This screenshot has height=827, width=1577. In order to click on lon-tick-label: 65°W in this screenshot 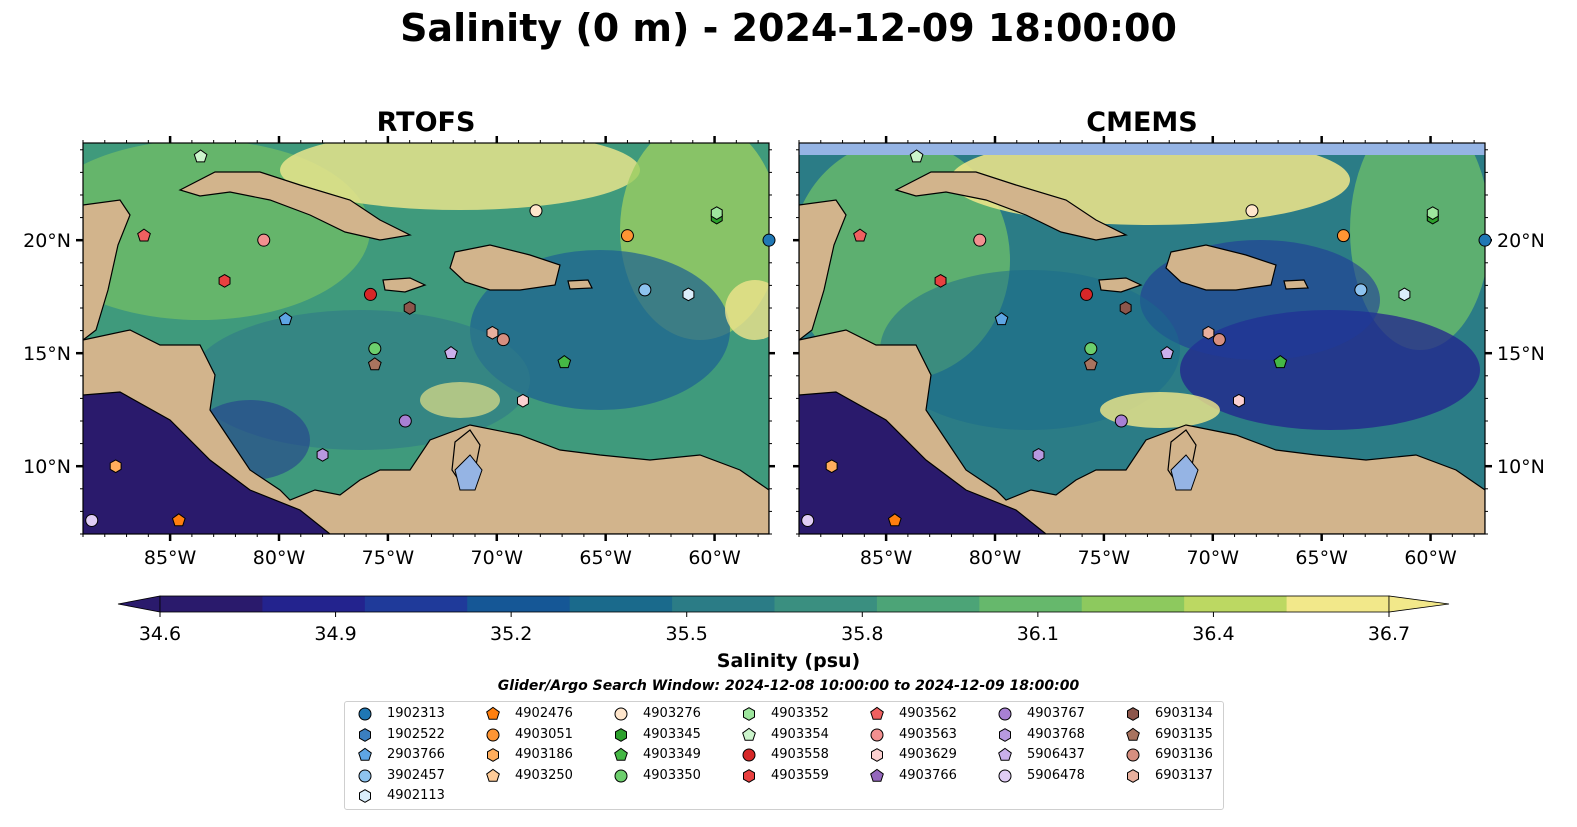, I will do `click(1321, 558)`.